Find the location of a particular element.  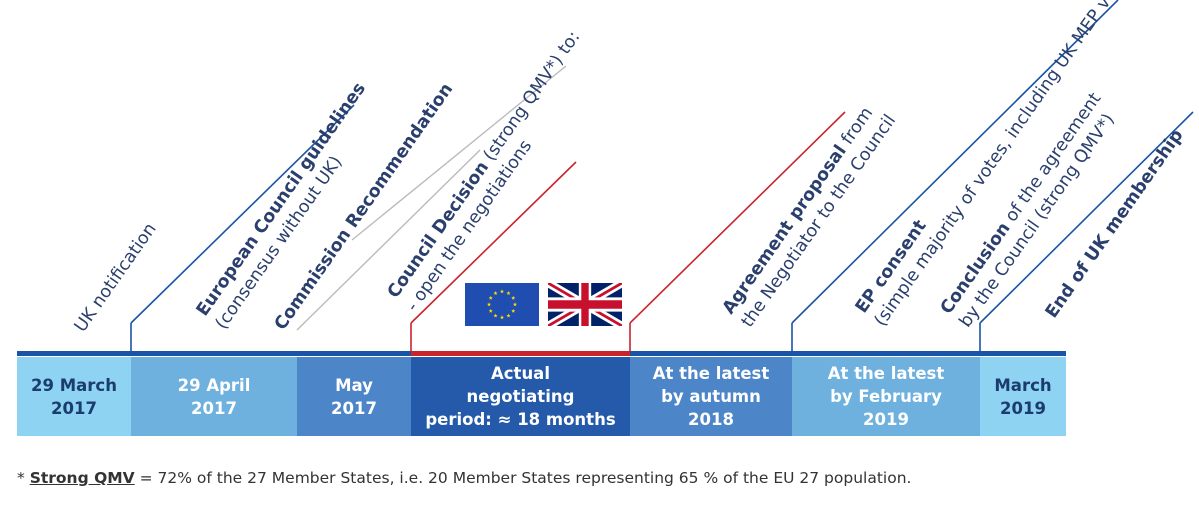

period-29-april-2017: 29 April 2017 is located at coordinates (214, 396).